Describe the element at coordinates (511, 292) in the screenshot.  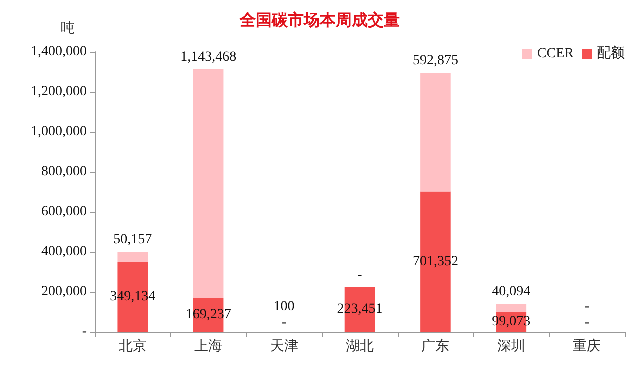
I see `data-label: 40,094` at that location.